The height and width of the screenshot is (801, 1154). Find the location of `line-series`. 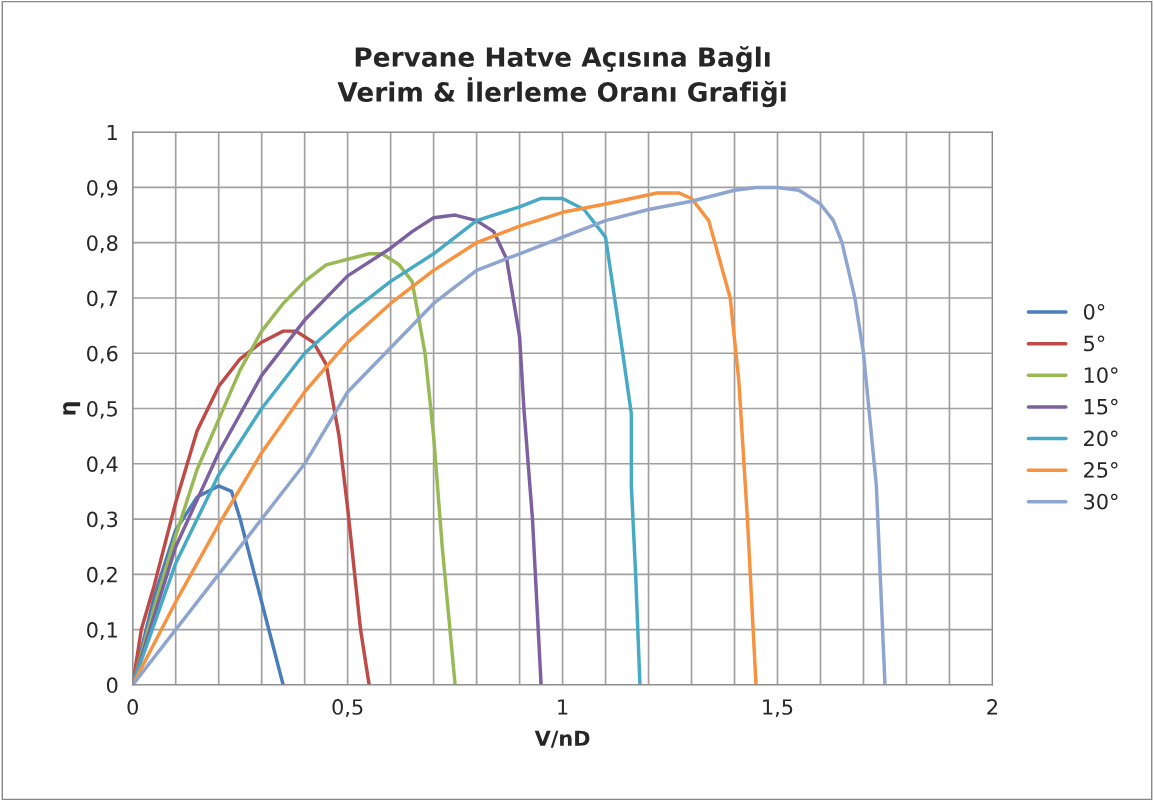

line-series is located at coordinates (251, 507).